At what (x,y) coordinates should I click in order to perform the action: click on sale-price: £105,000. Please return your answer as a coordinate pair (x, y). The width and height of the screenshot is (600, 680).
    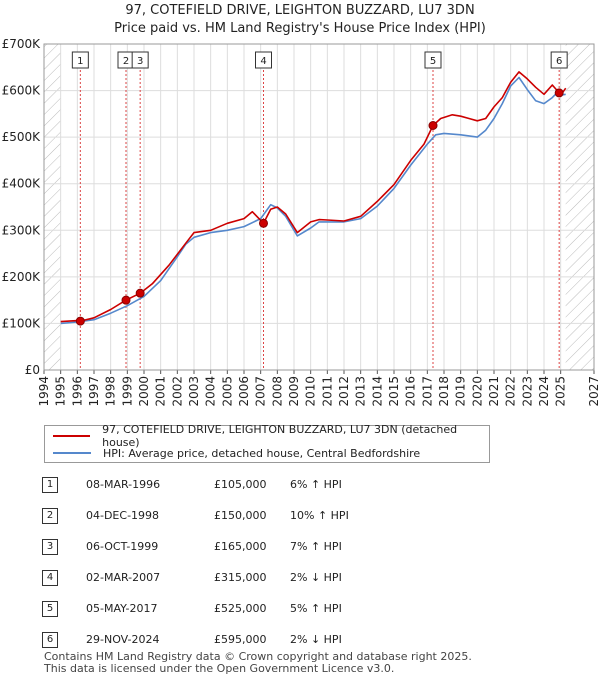
    Looking at the image, I should click on (240, 484).